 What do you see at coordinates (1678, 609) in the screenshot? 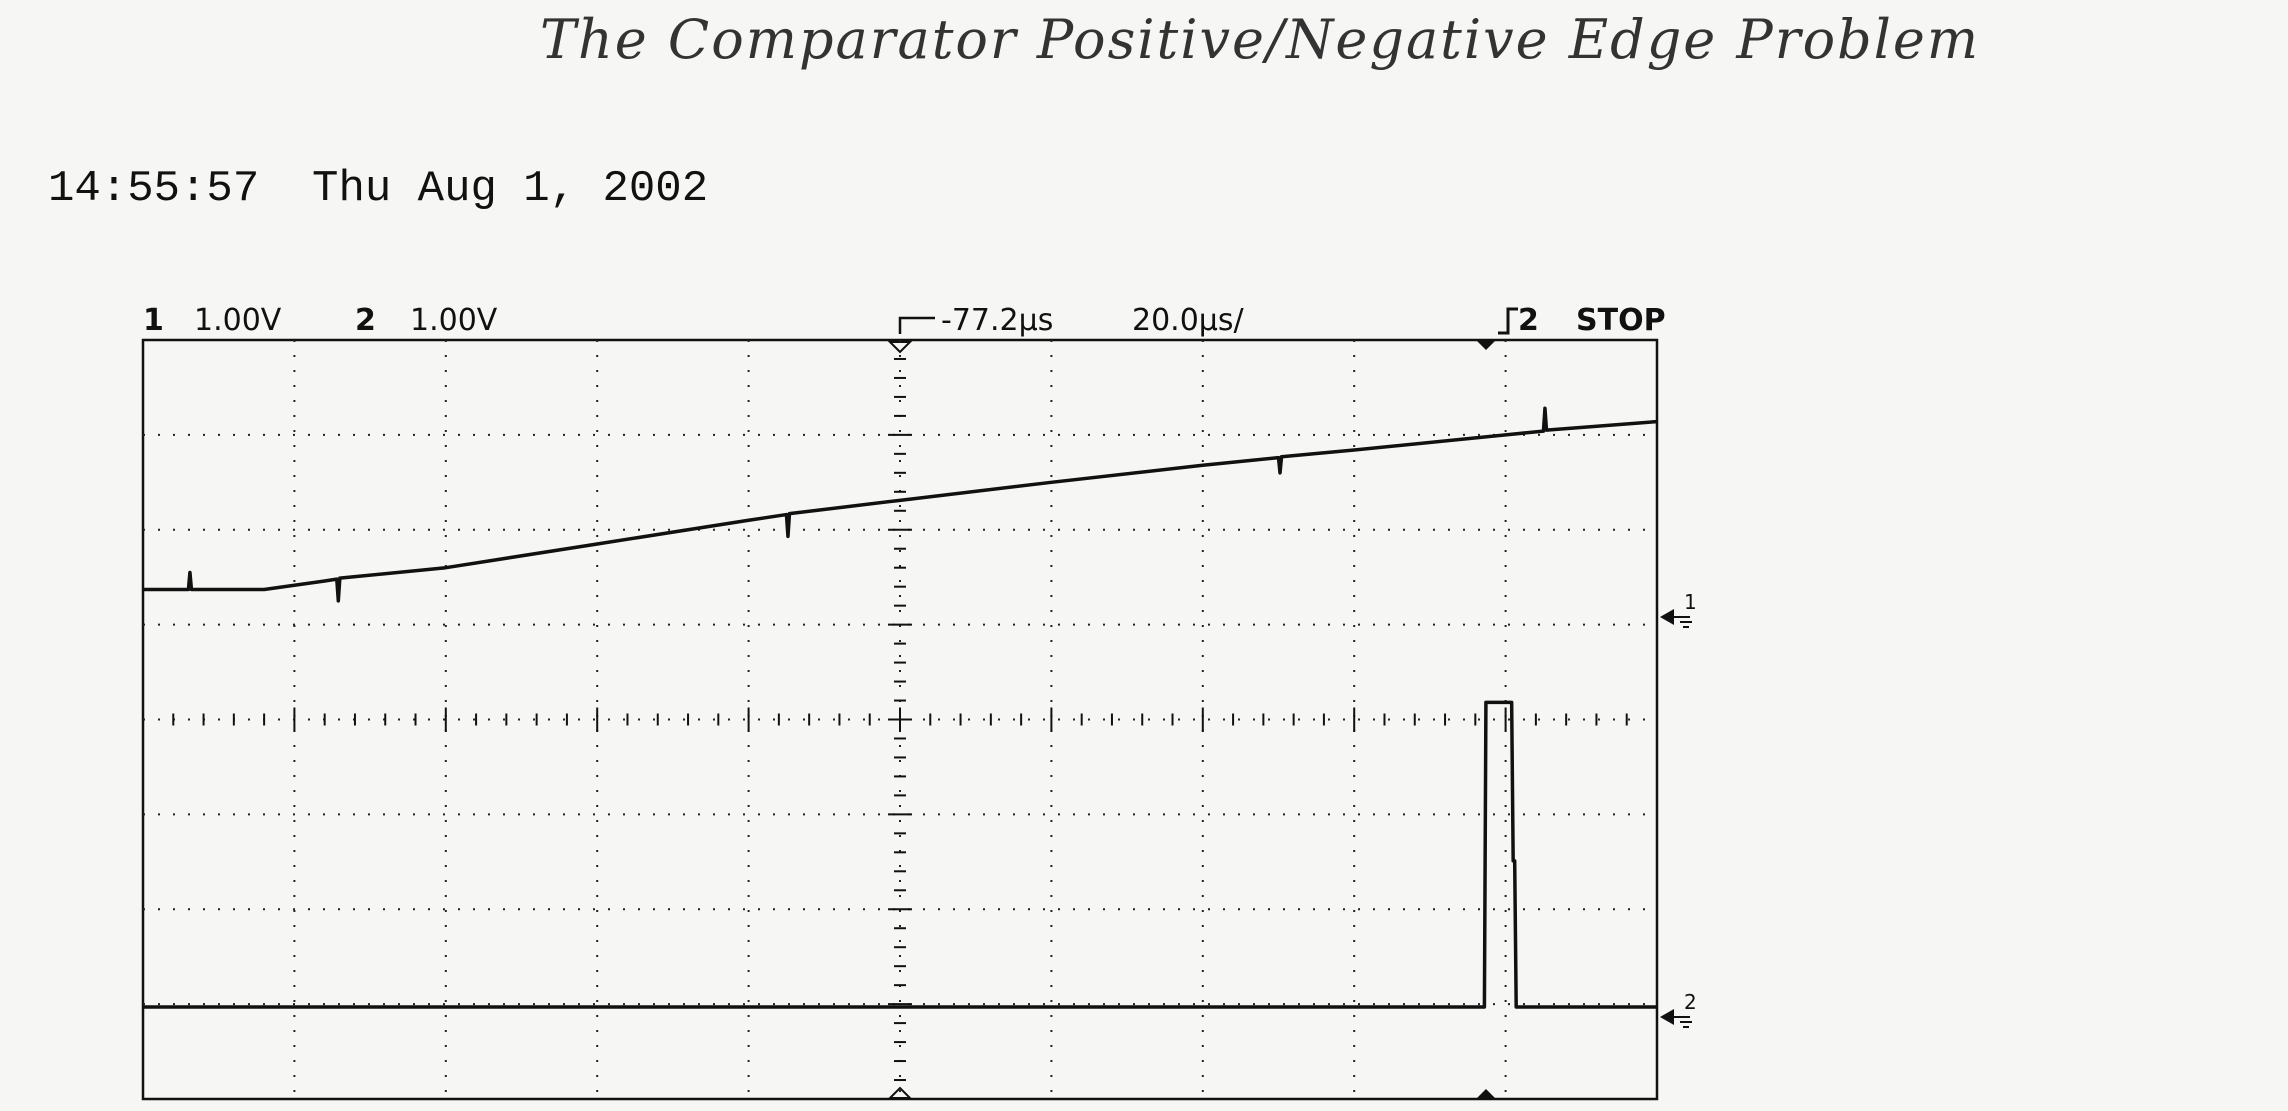
I see `ground-marker: 1` at bounding box center [1678, 609].